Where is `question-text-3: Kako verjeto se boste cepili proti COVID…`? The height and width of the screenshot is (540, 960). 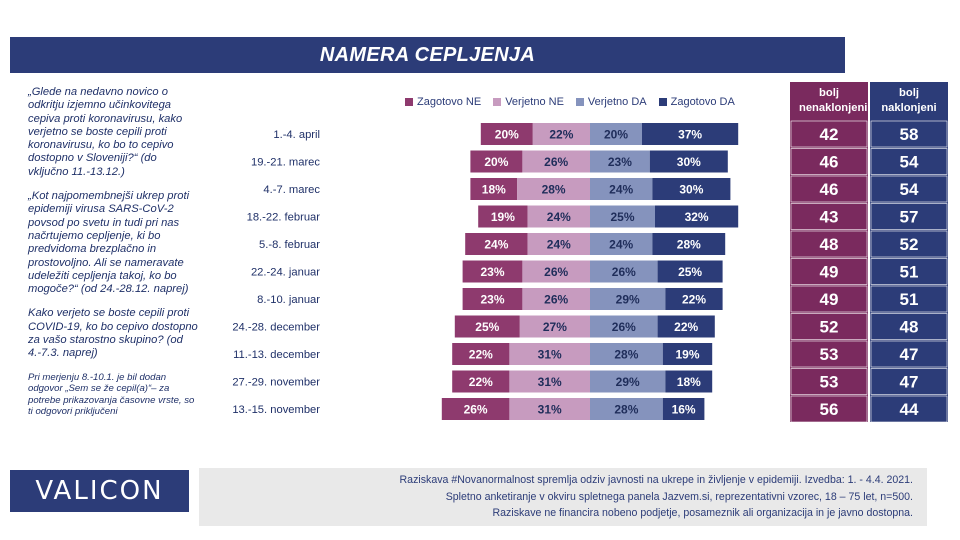 question-text-3: Kako verjeto se boste cepili proti COVID… is located at coordinates (113, 333).